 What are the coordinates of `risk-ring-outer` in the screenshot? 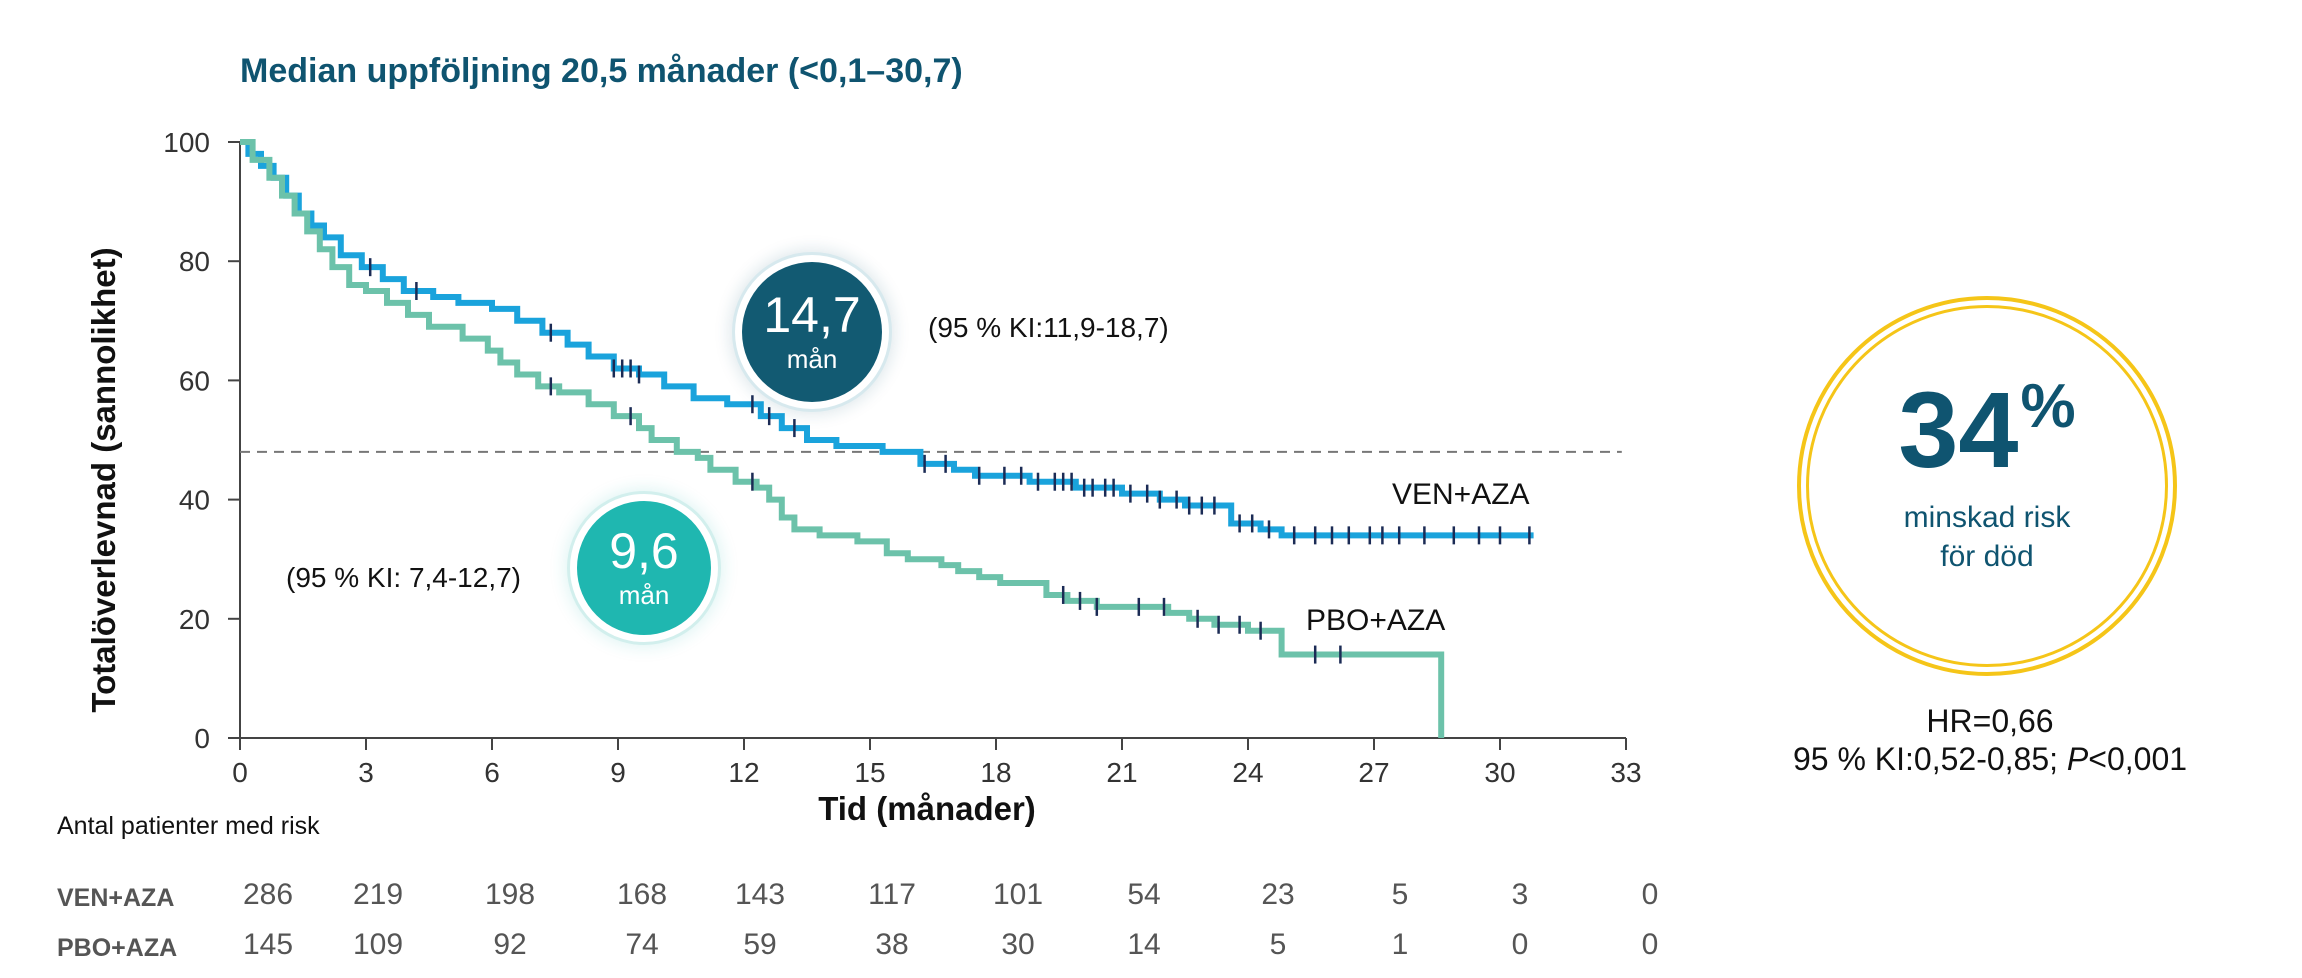 It's located at (1987, 486).